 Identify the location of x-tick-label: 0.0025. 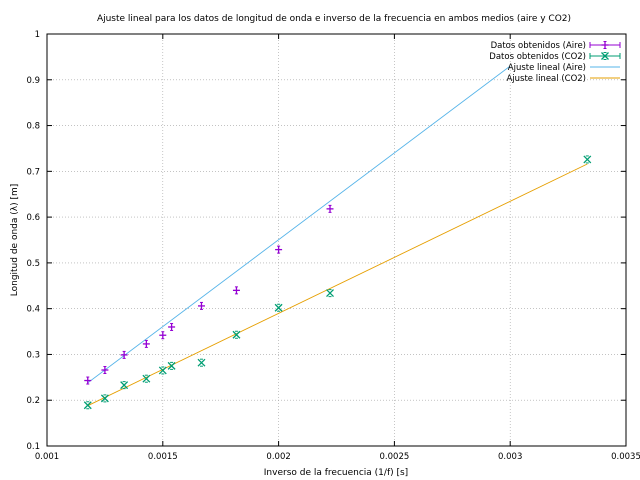
(395, 457).